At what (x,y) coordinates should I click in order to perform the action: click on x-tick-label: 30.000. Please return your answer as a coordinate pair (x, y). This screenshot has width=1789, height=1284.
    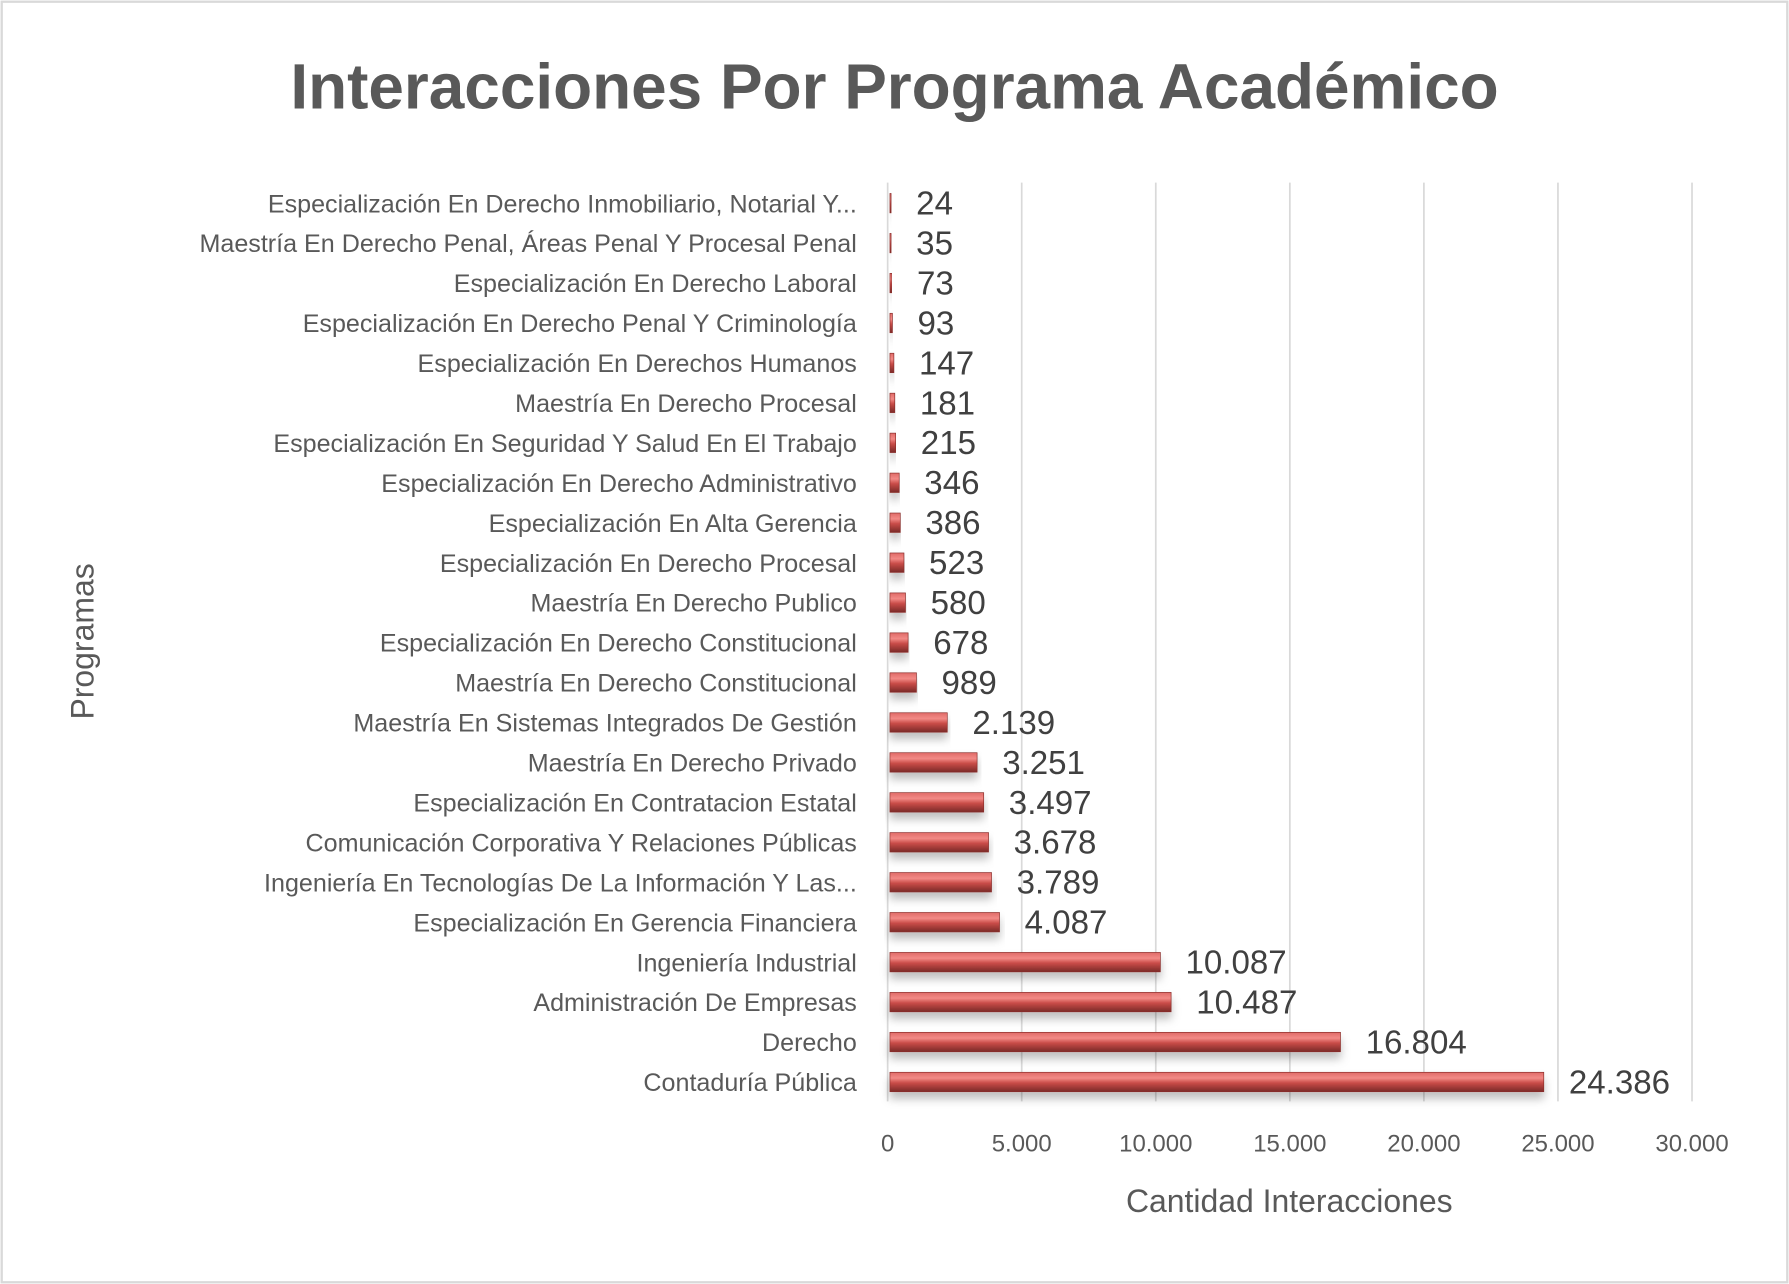
    Looking at the image, I should click on (1691, 1144).